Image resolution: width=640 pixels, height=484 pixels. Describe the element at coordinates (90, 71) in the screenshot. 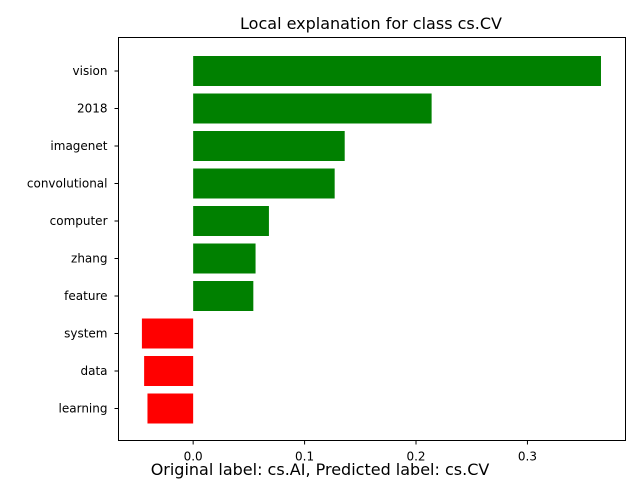

I see `y-tick-label: vision` at that location.